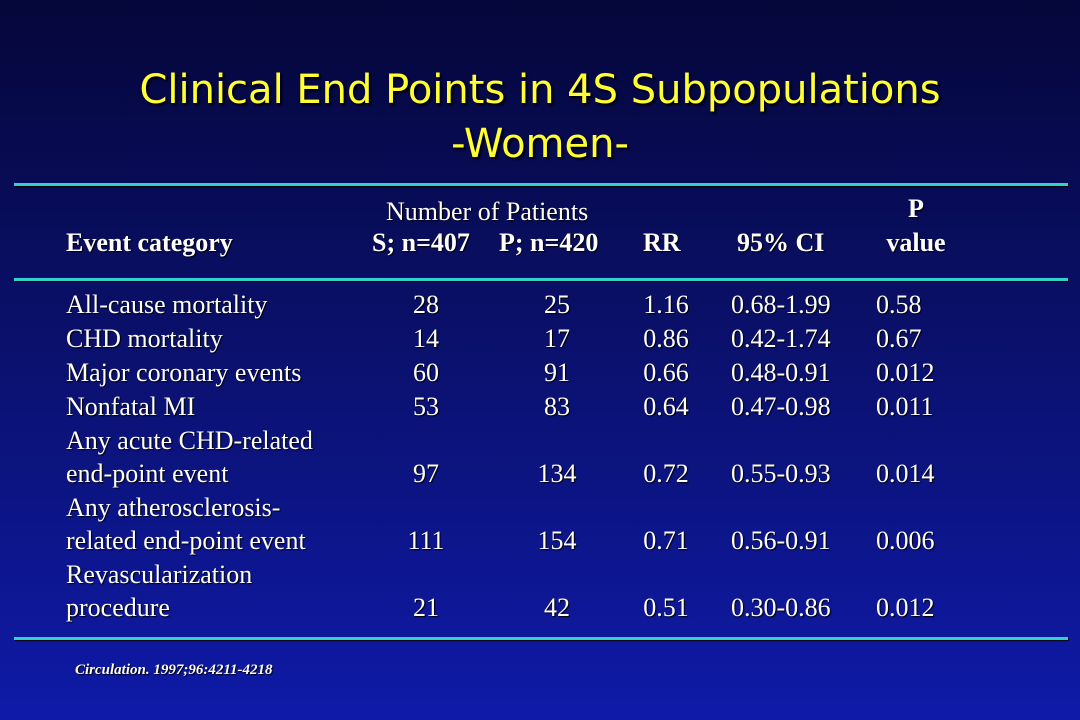  Describe the element at coordinates (426, 607) in the screenshot. I see `cell-s: 21` at that location.